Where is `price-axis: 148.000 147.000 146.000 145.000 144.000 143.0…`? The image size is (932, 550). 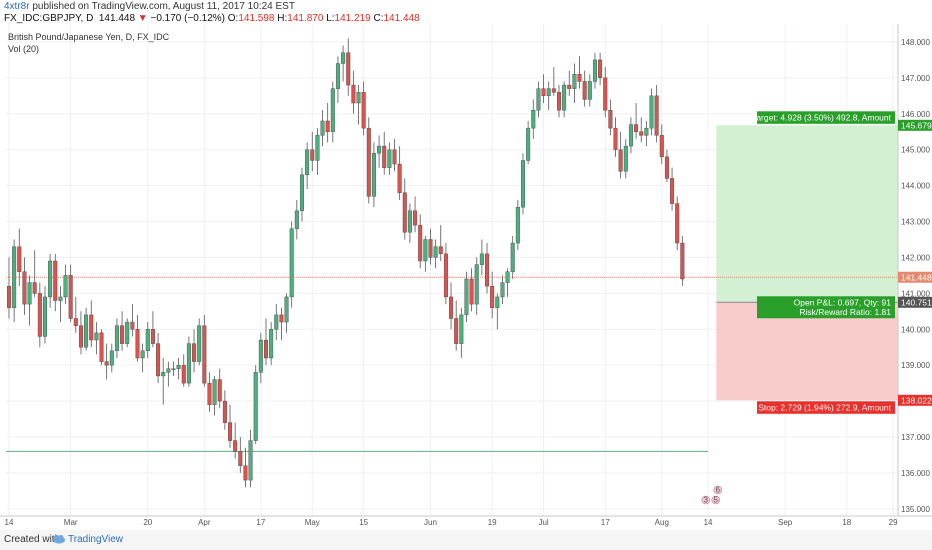 price-axis: 148.000 147.000 146.000 145.000 144.000 143.0… is located at coordinates (914, 270).